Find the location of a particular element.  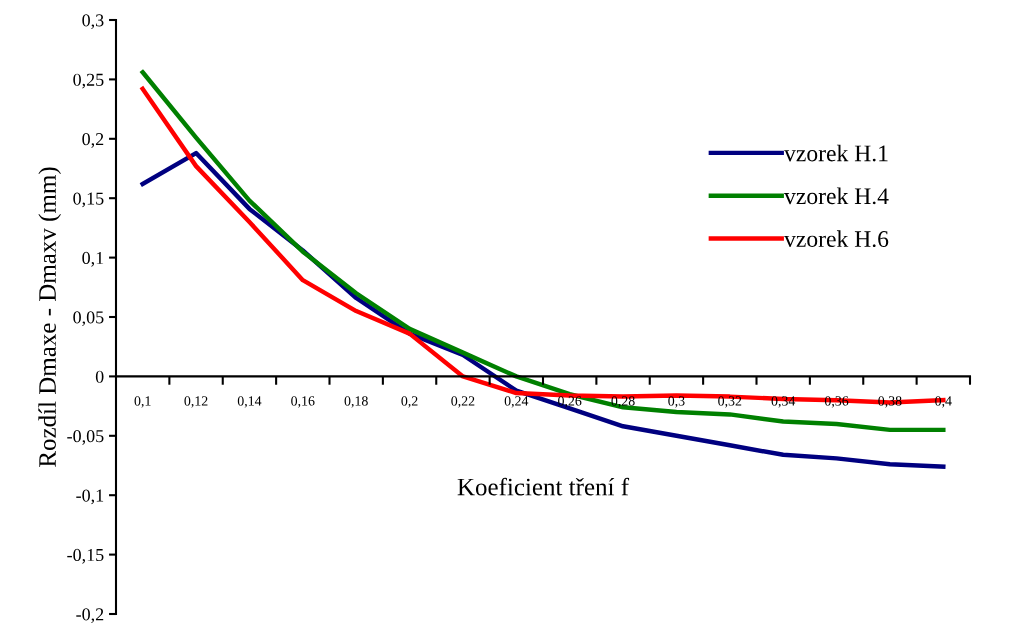

y-tick-label: -0,05 is located at coordinates (85, 437).